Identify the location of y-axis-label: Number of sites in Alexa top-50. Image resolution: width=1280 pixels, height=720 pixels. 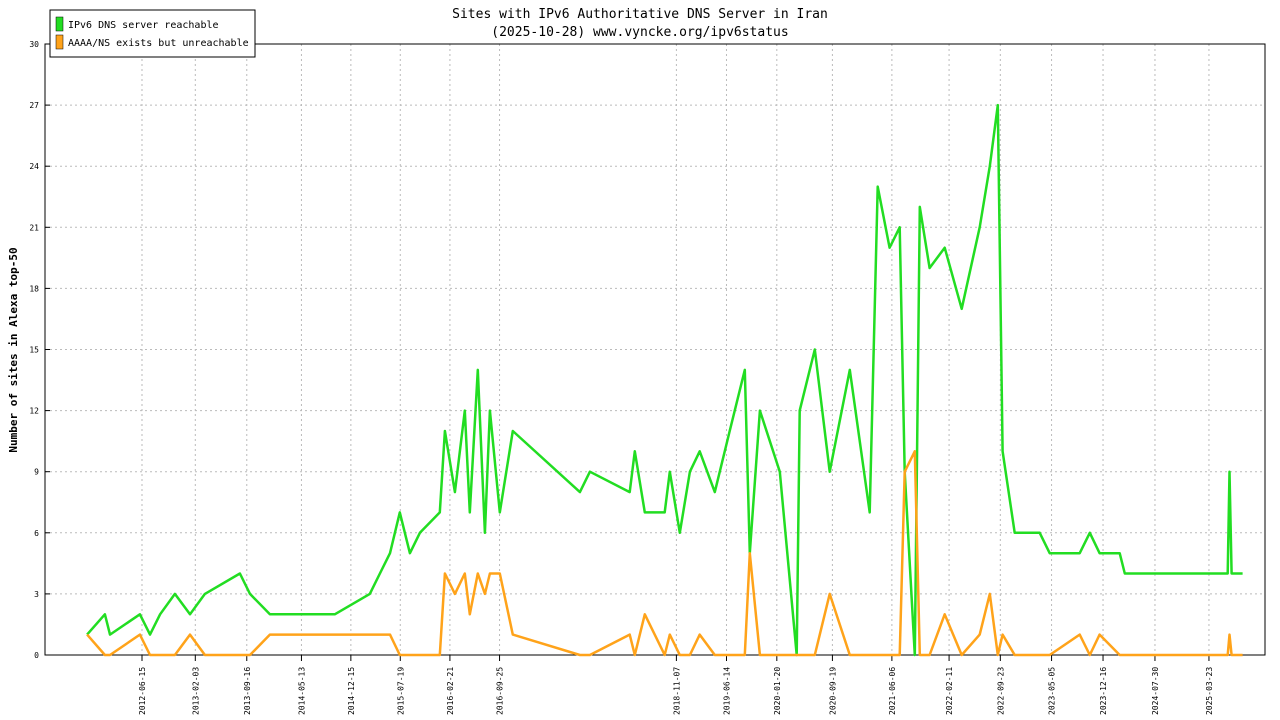
(13, 349).